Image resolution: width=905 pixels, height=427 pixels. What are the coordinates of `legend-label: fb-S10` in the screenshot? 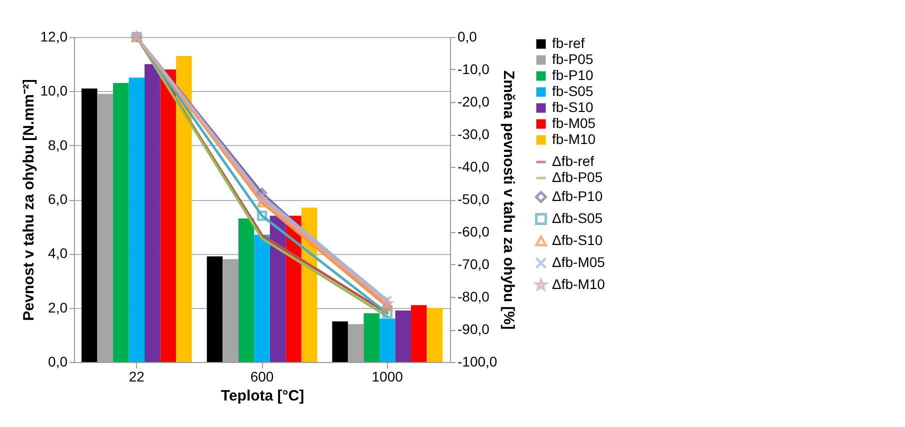 It's located at (573, 107).